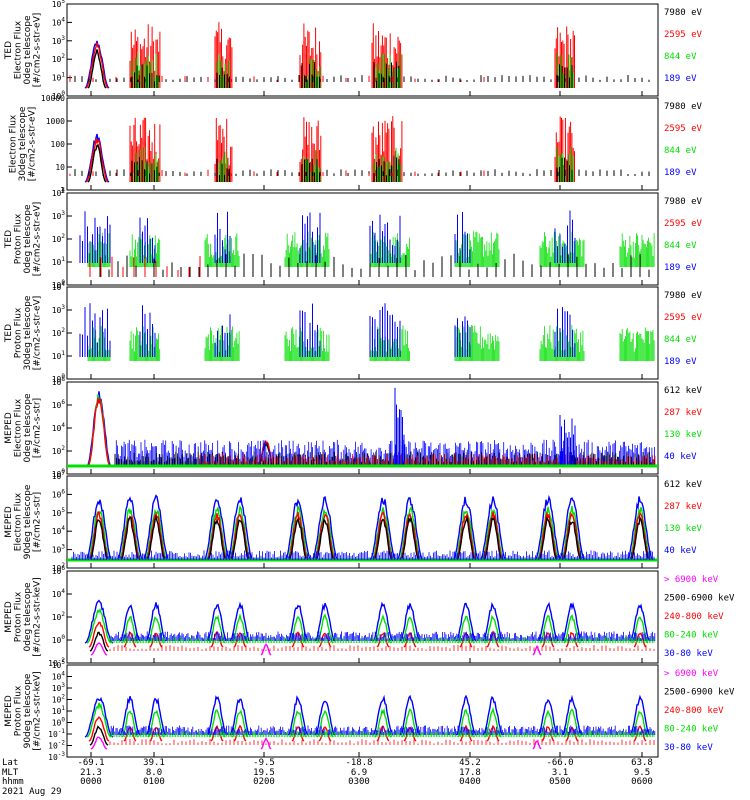  What do you see at coordinates (91, 782) in the screenshot?
I see `x-axis-value: 0000` at bounding box center [91, 782].